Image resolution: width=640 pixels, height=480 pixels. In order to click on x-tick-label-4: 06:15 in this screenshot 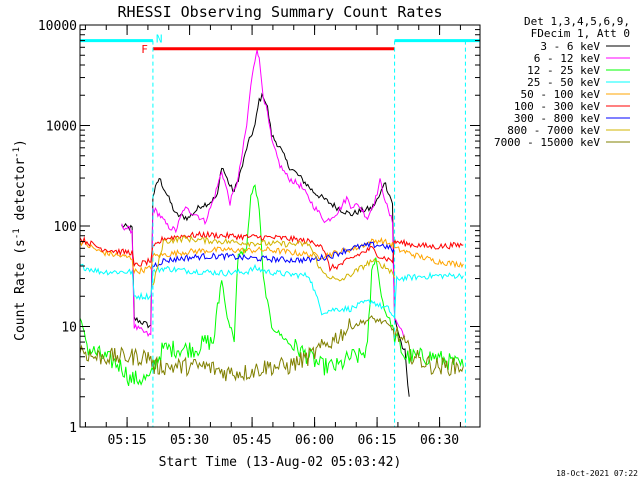, I will do `click(377, 440)`.